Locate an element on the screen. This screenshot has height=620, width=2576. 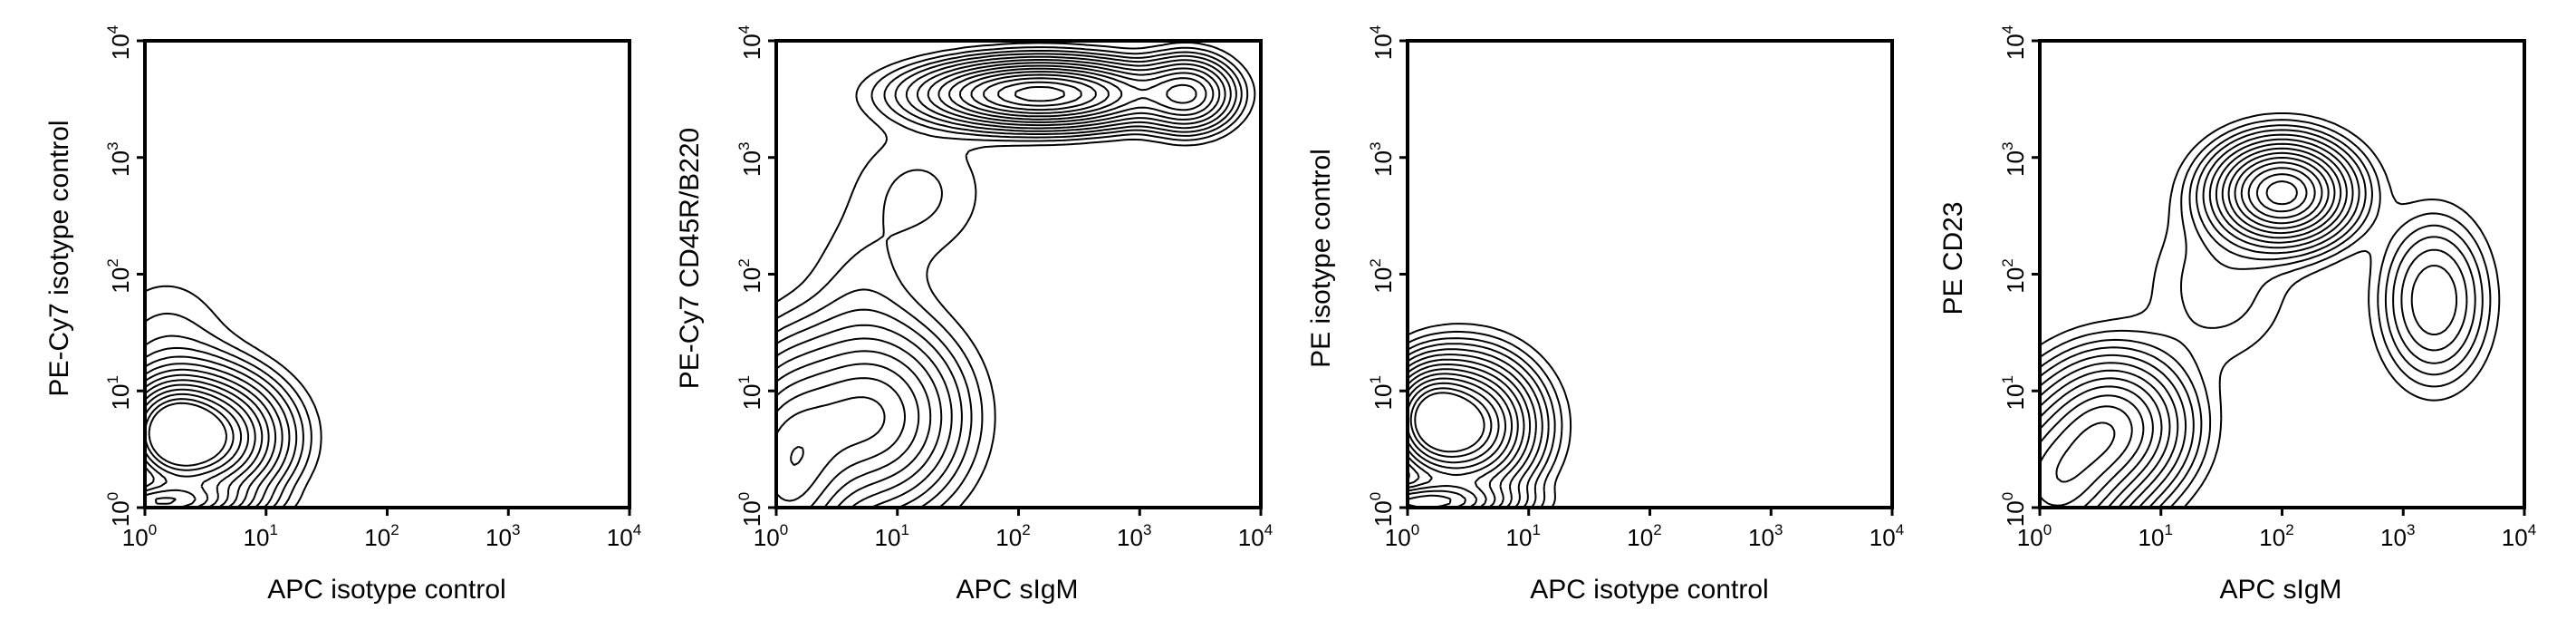
y-axis-label: PE-Cy7 CD45R/B220 is located at coordinates (690, 258).